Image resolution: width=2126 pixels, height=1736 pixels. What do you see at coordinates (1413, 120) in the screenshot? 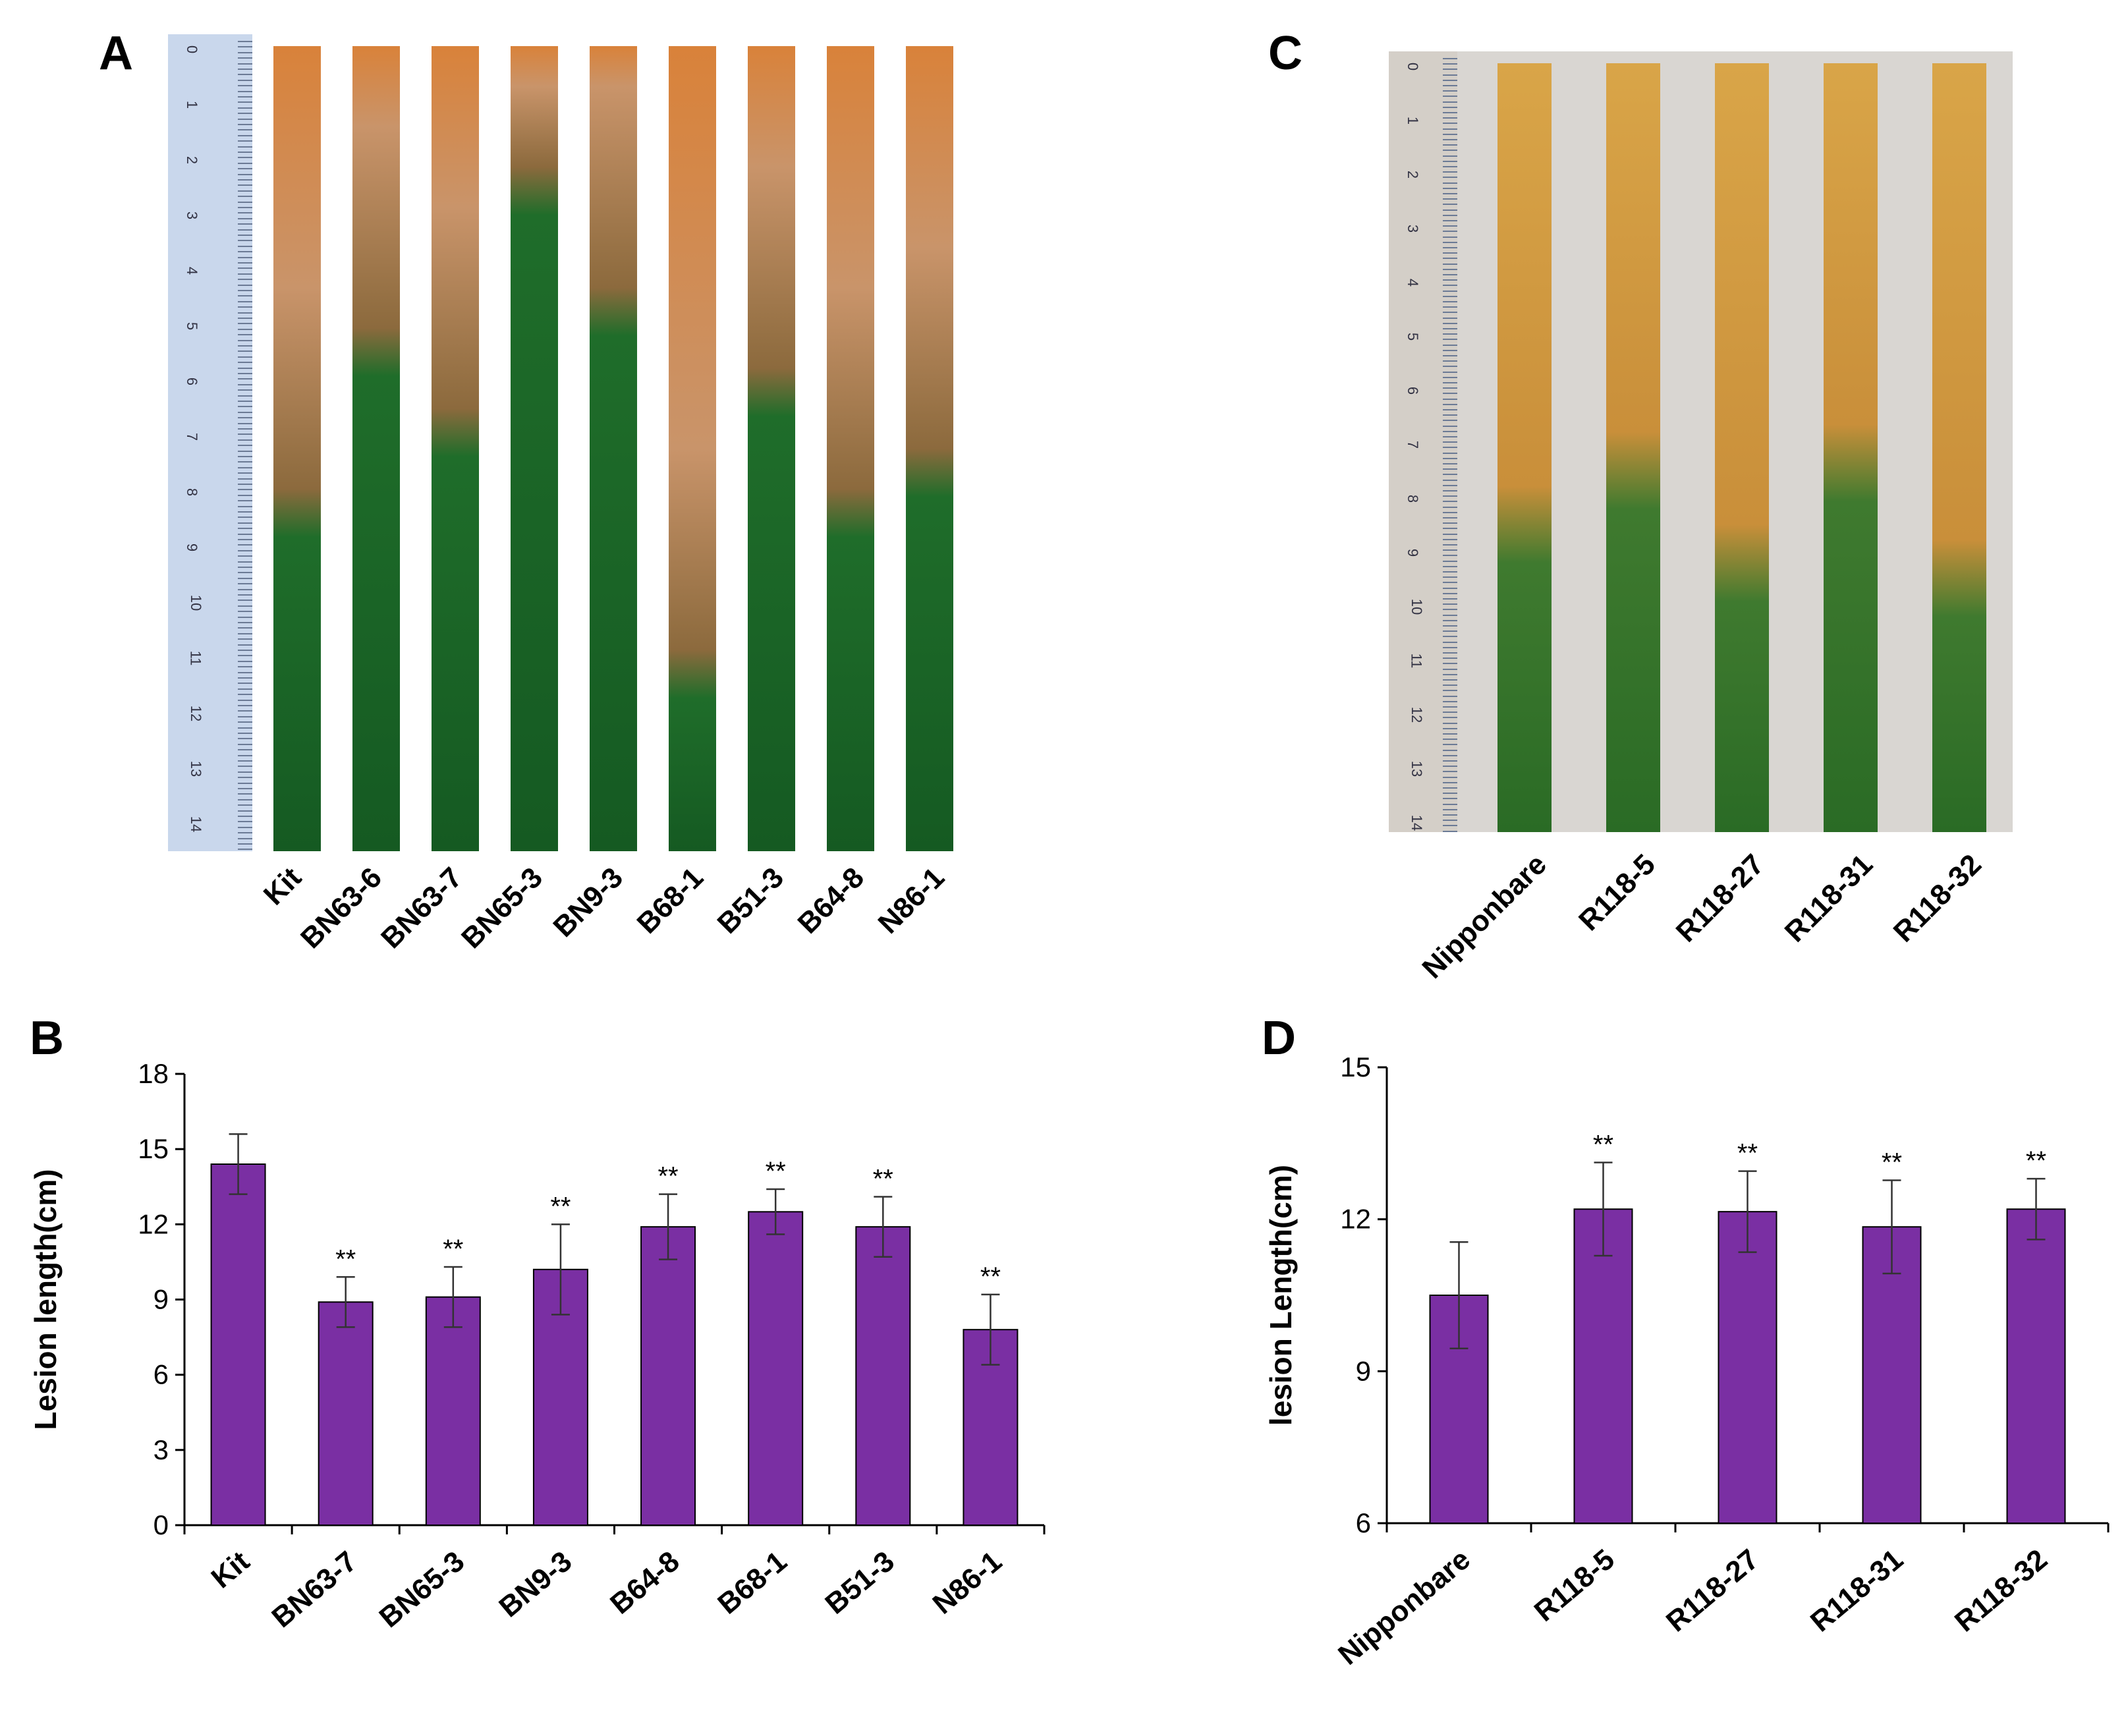
I see `ruler-number: 1` at bounding box center [1413, 120].